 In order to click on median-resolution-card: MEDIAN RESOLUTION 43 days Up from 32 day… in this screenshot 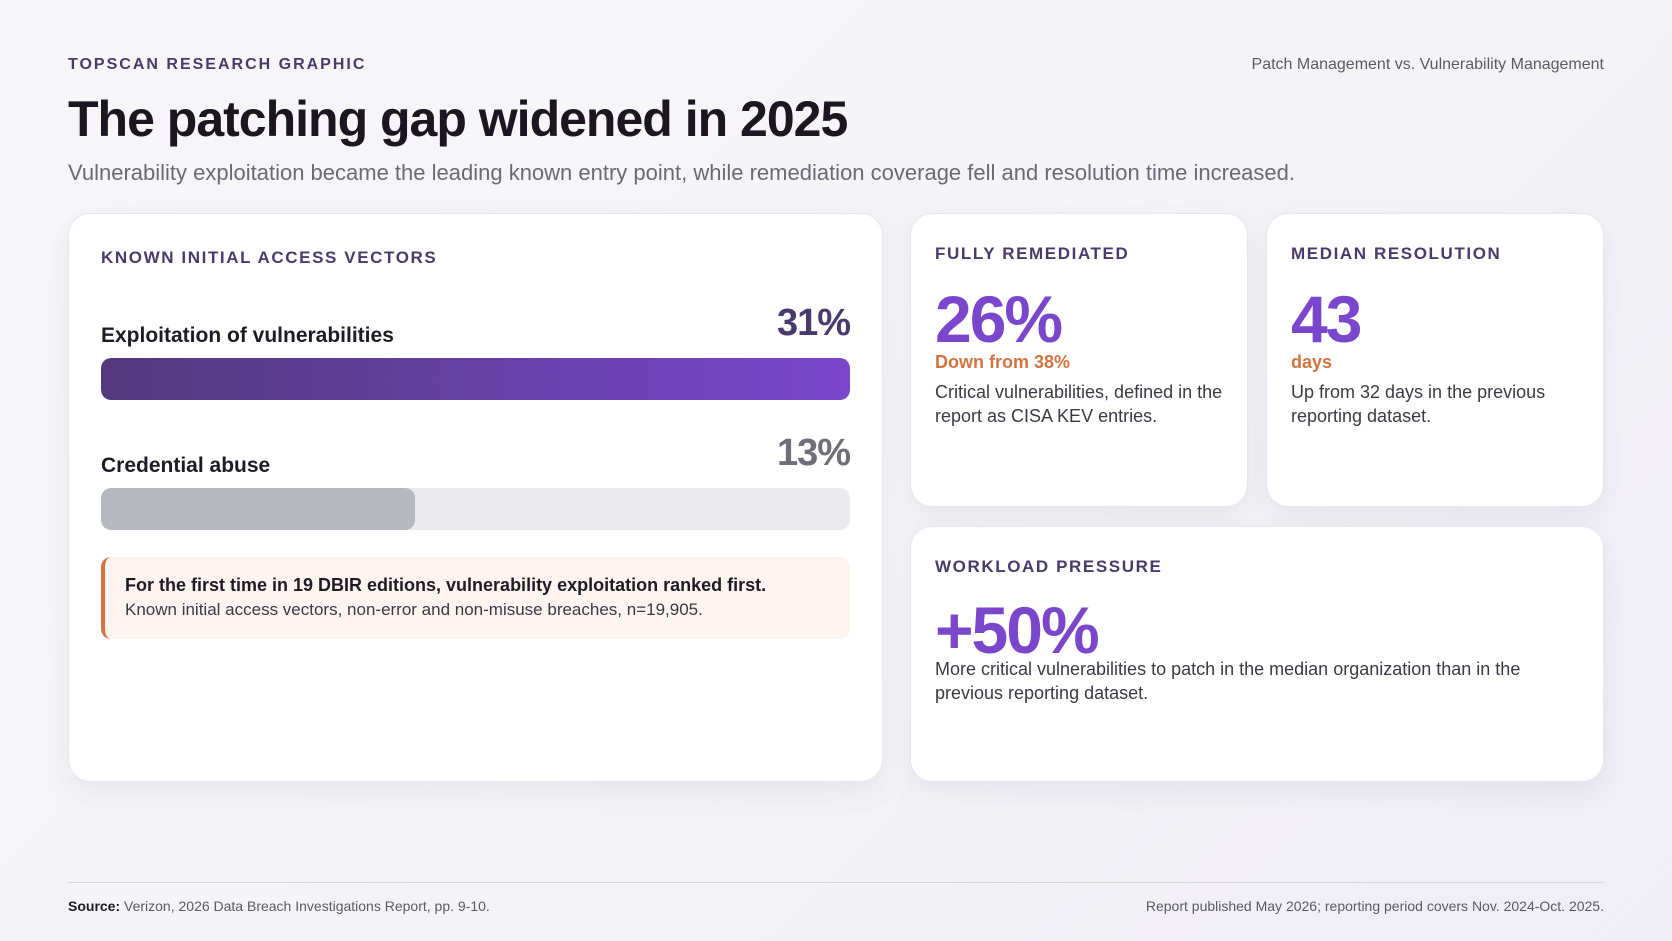, I will do `click(1435, 360)`.